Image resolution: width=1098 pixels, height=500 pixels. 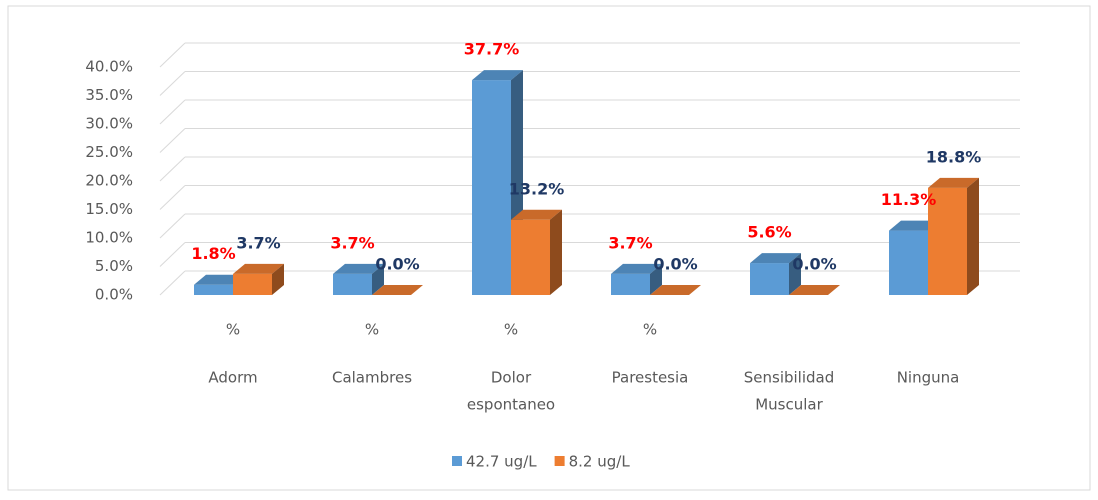 I want to click on legend-label: 8.2 ug/L, so click(x=600, y=462).